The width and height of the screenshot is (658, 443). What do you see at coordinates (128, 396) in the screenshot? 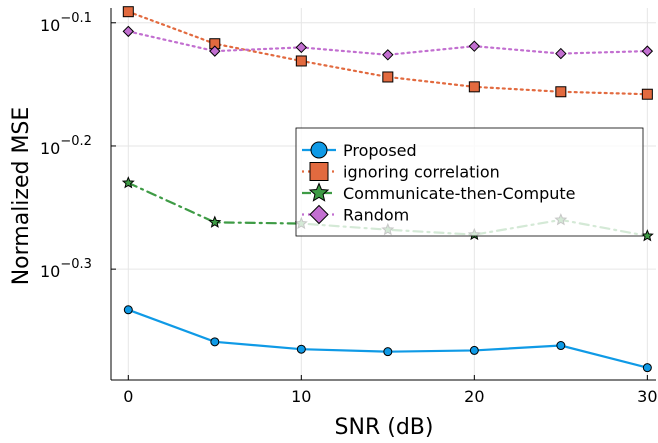
I see `x-tick-label: 0` at bounding box center [128, 396].